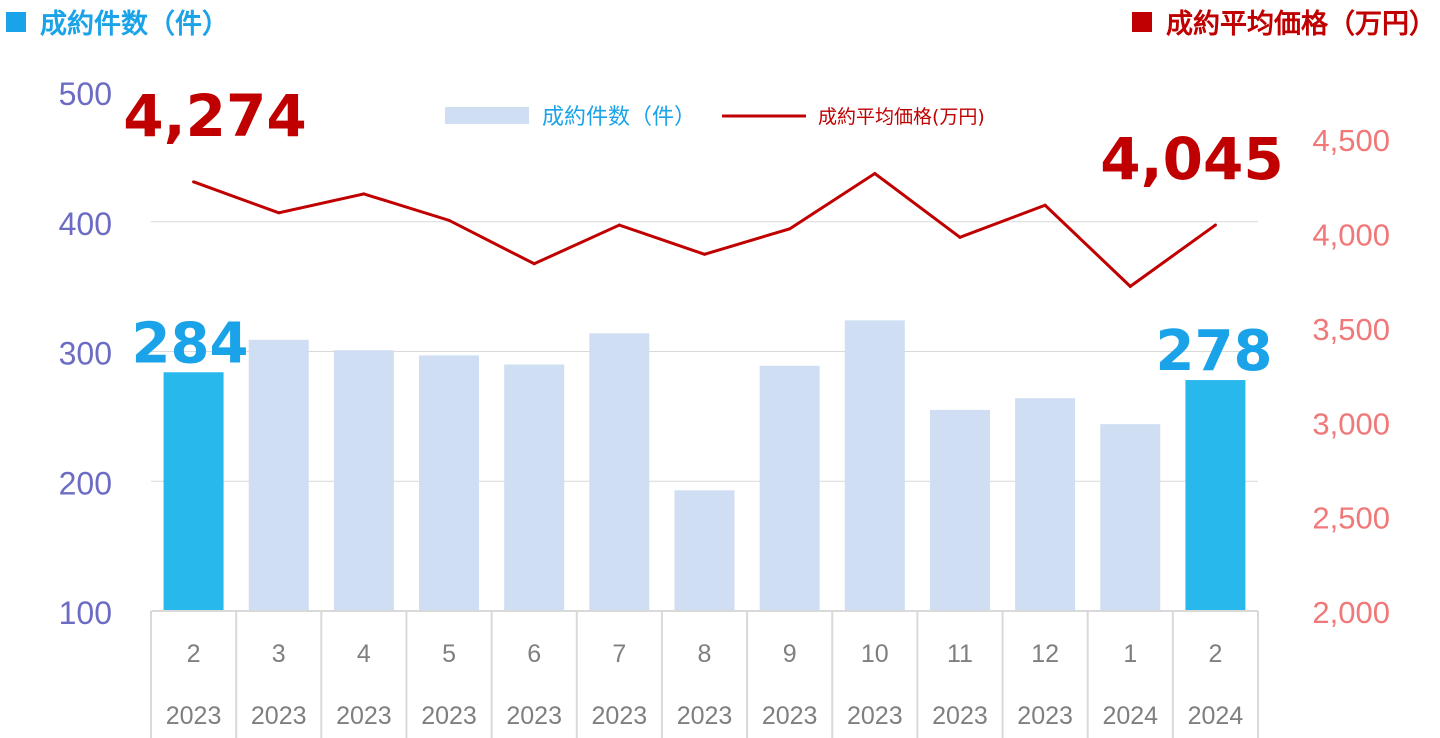  Describe the element at coordinates (960, 654) in the screenshot. I see `category-month-label: 11` at that location.